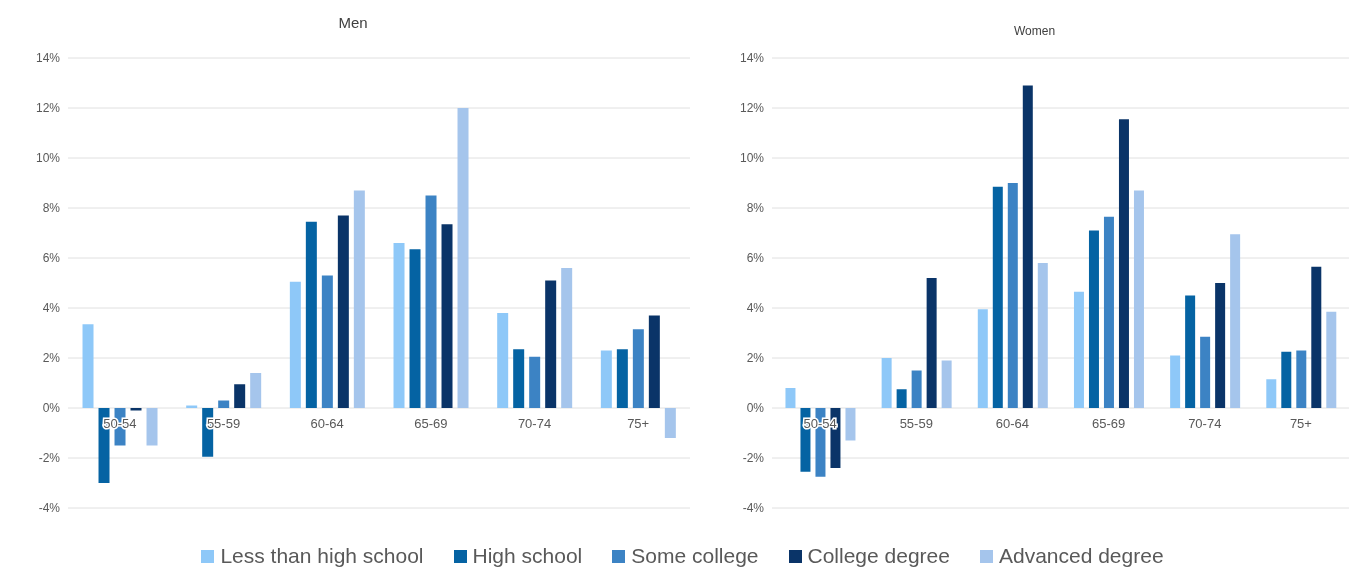  I want to click on legend-label: High school, so click(527, 556).